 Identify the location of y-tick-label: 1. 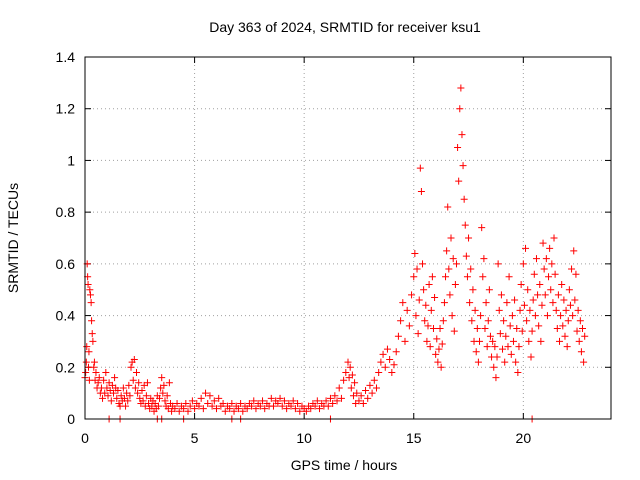
(71, 160).